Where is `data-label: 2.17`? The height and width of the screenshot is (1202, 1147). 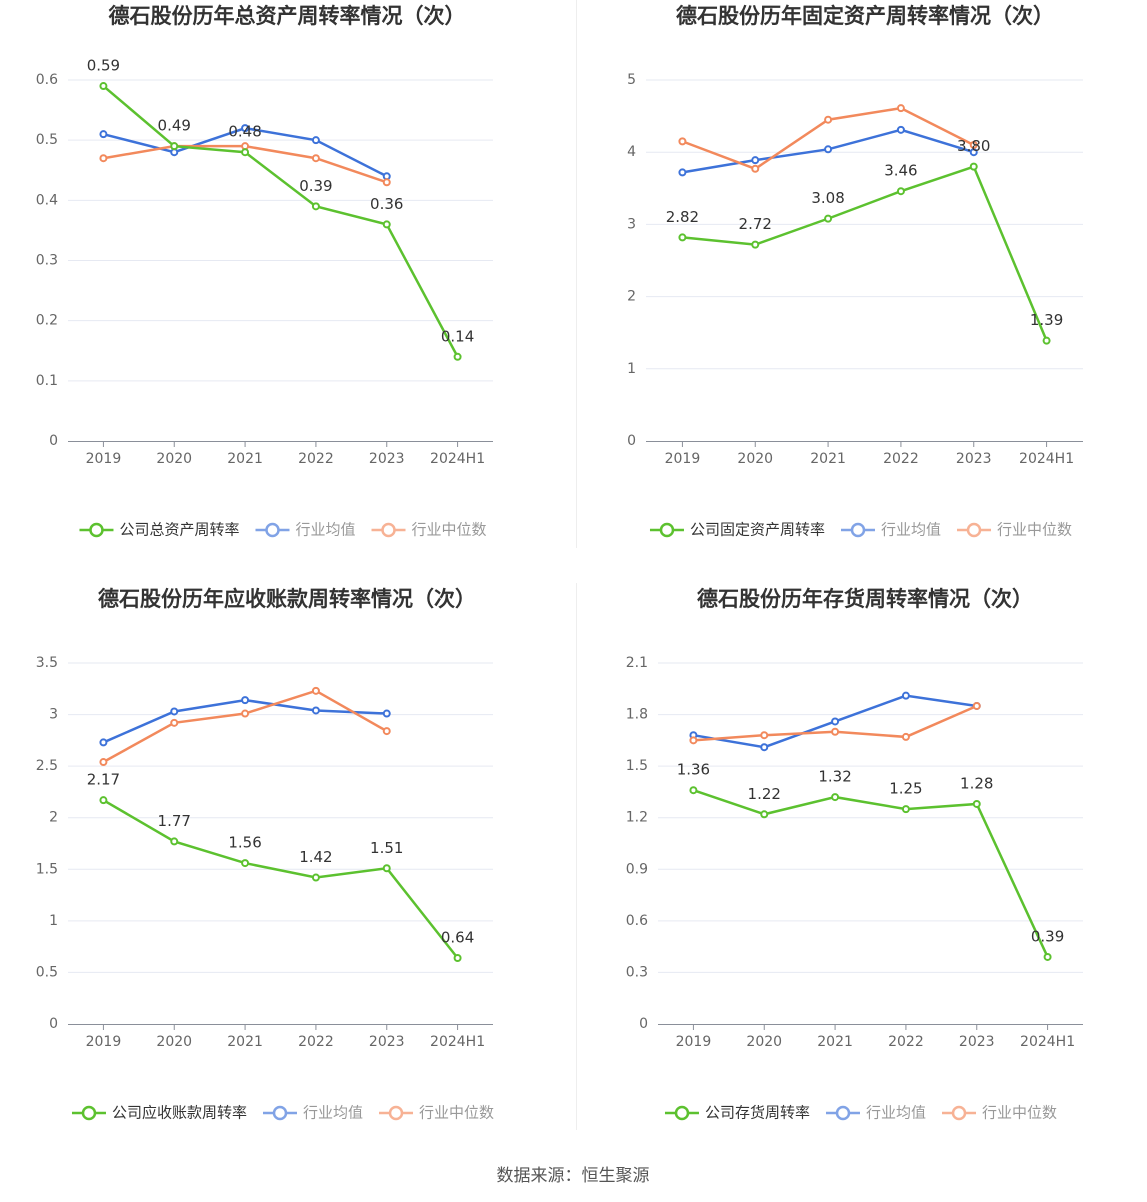
data-label: 2.17 is located at coordinates (103, 780).